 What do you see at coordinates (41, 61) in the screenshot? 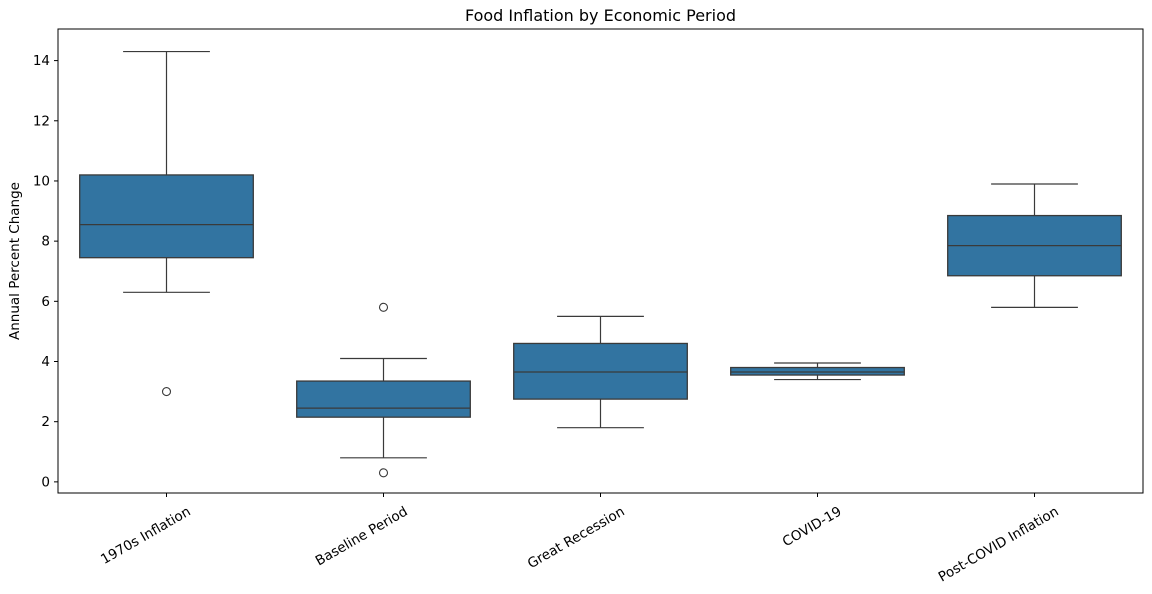
I see `y-tick-label: 14` at bounding box center [41, 61].